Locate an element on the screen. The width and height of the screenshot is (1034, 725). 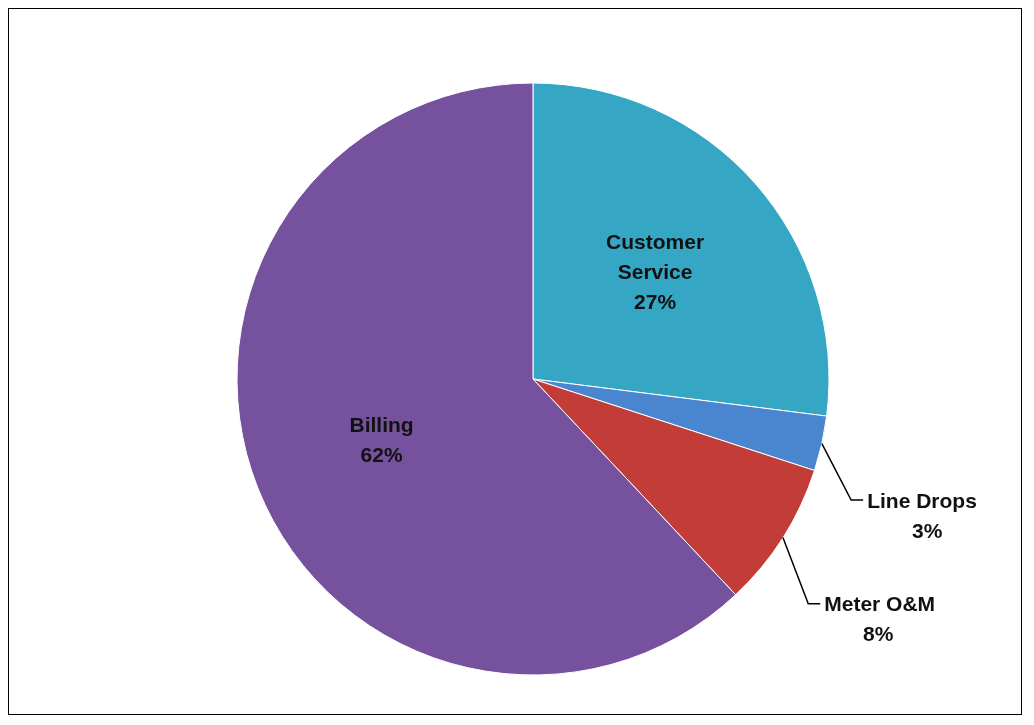
data-label: 3% is located at coordinates (927, 530).